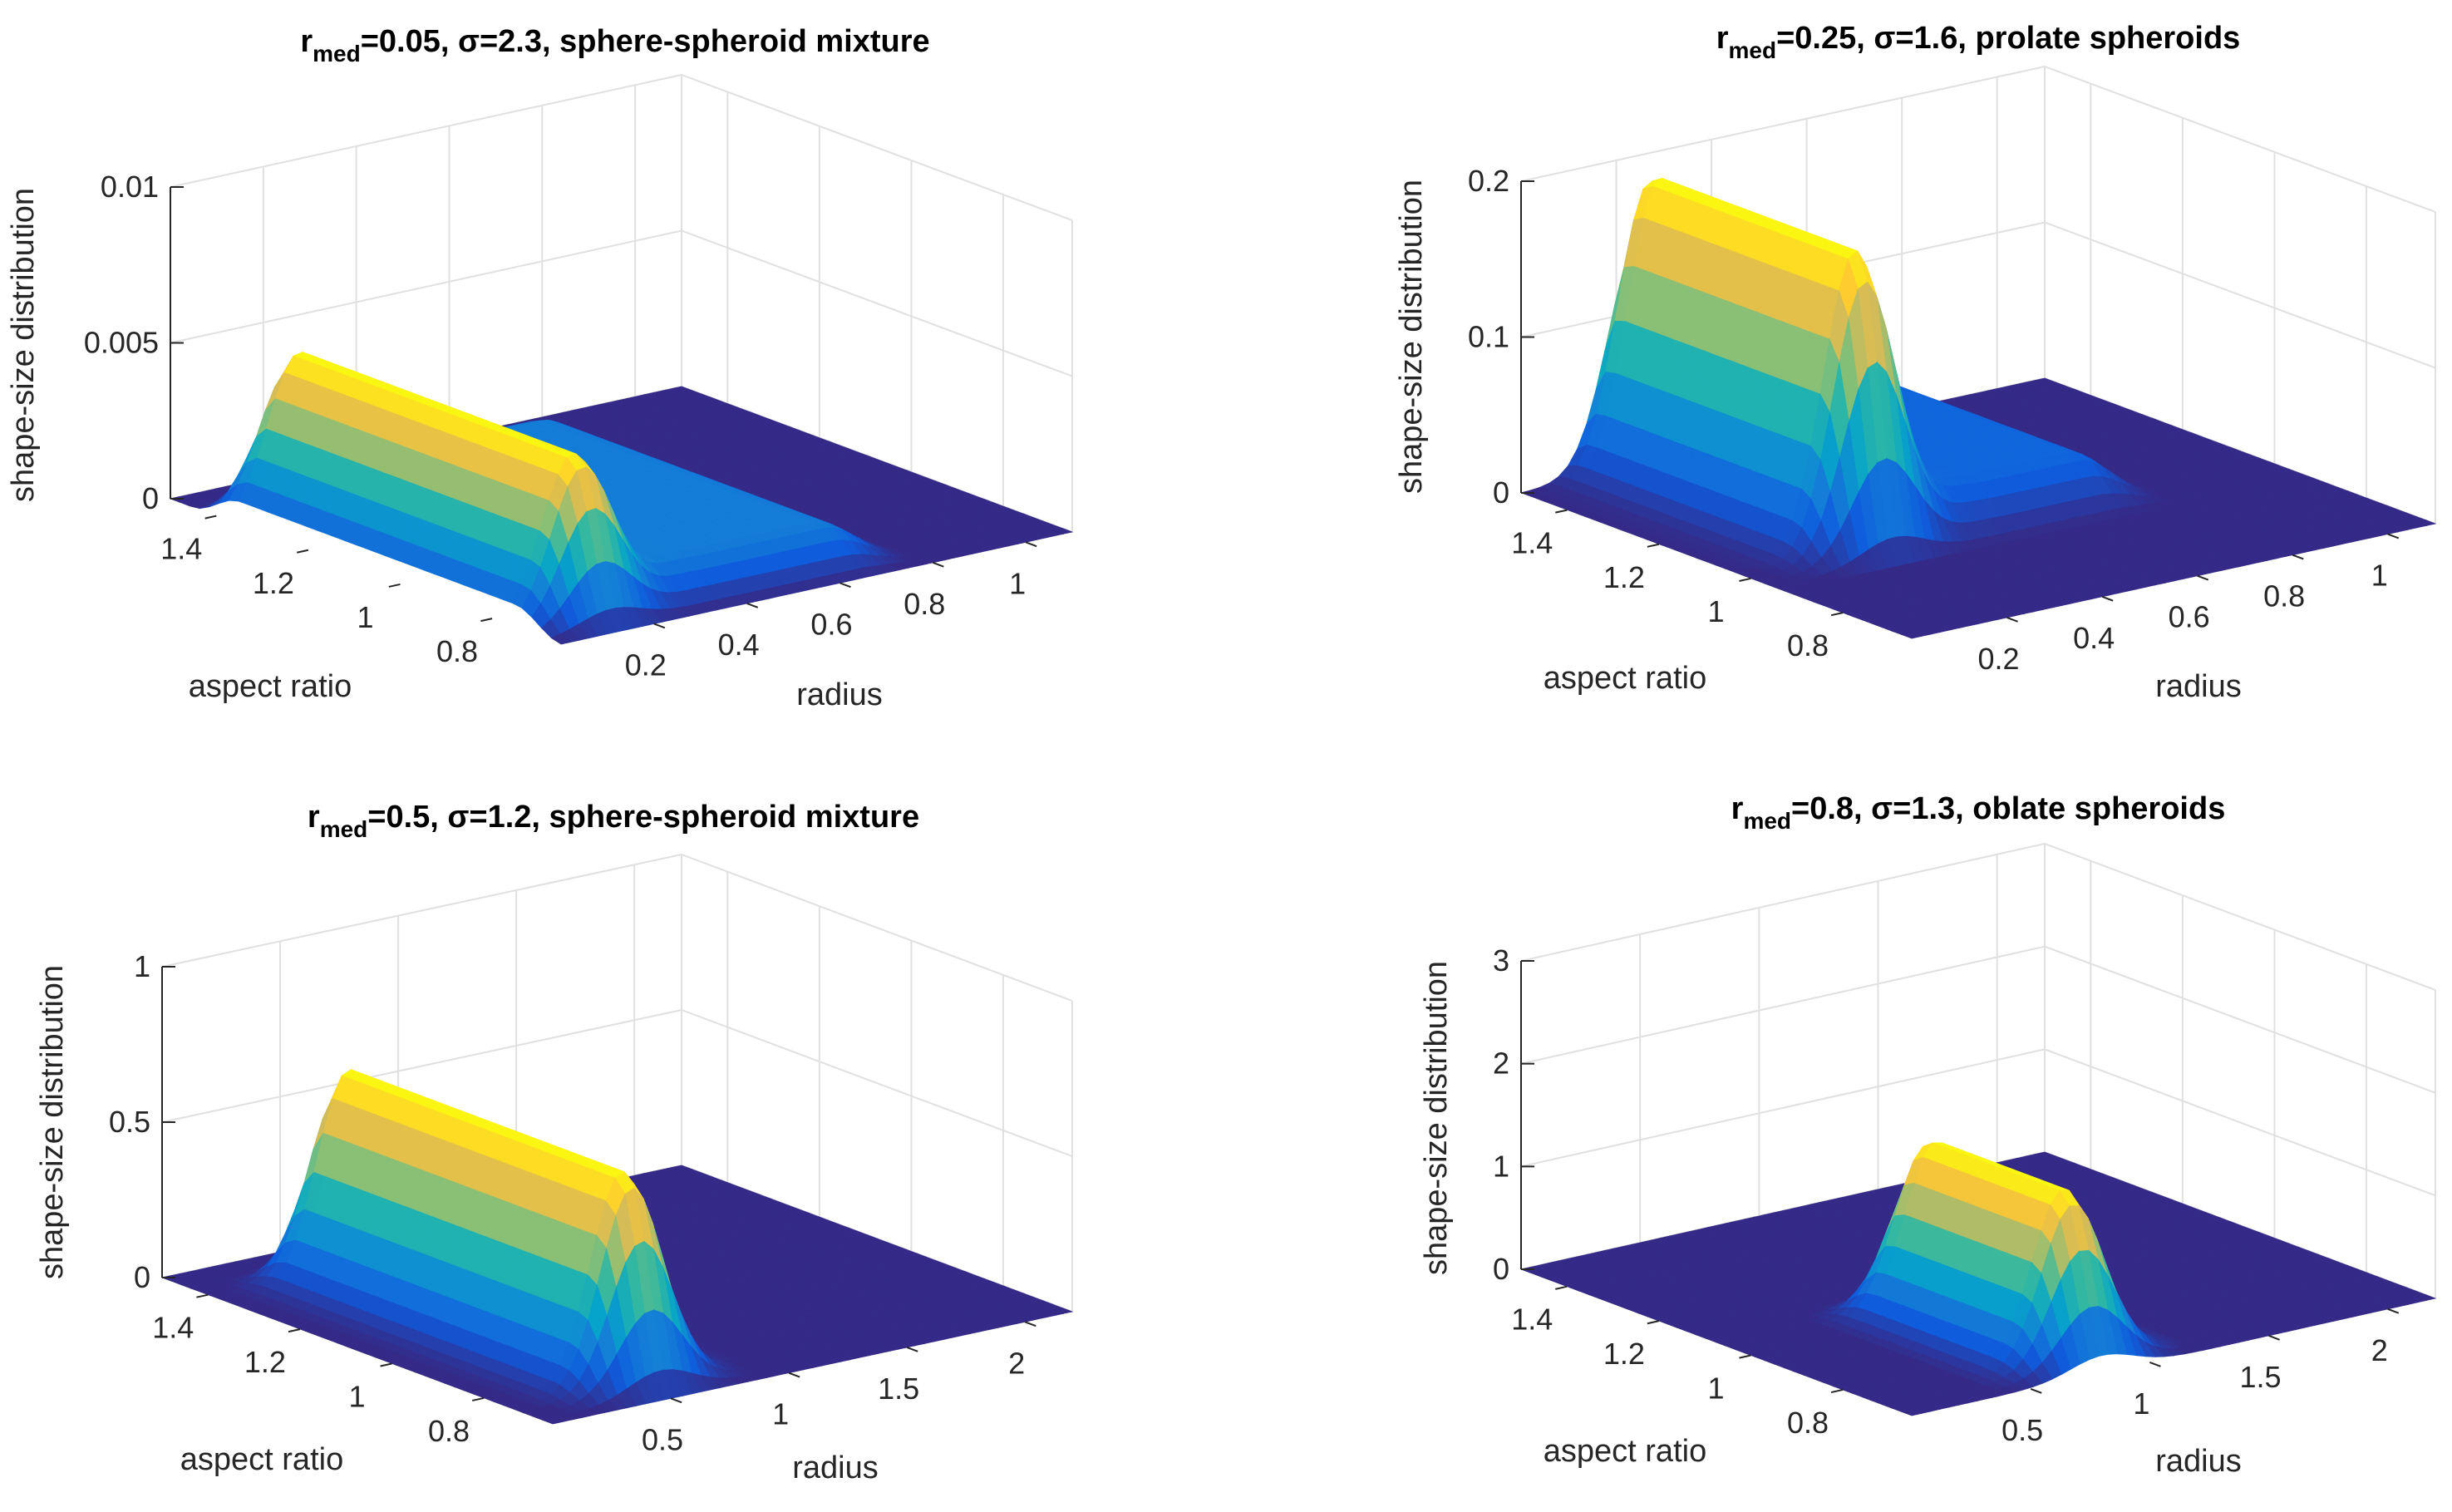 This screenshot has width=2452, height=1512. Describe the element at coordinates (1488, 181) in the screenshot. I see `z-tick-label: 0.2` at that location.